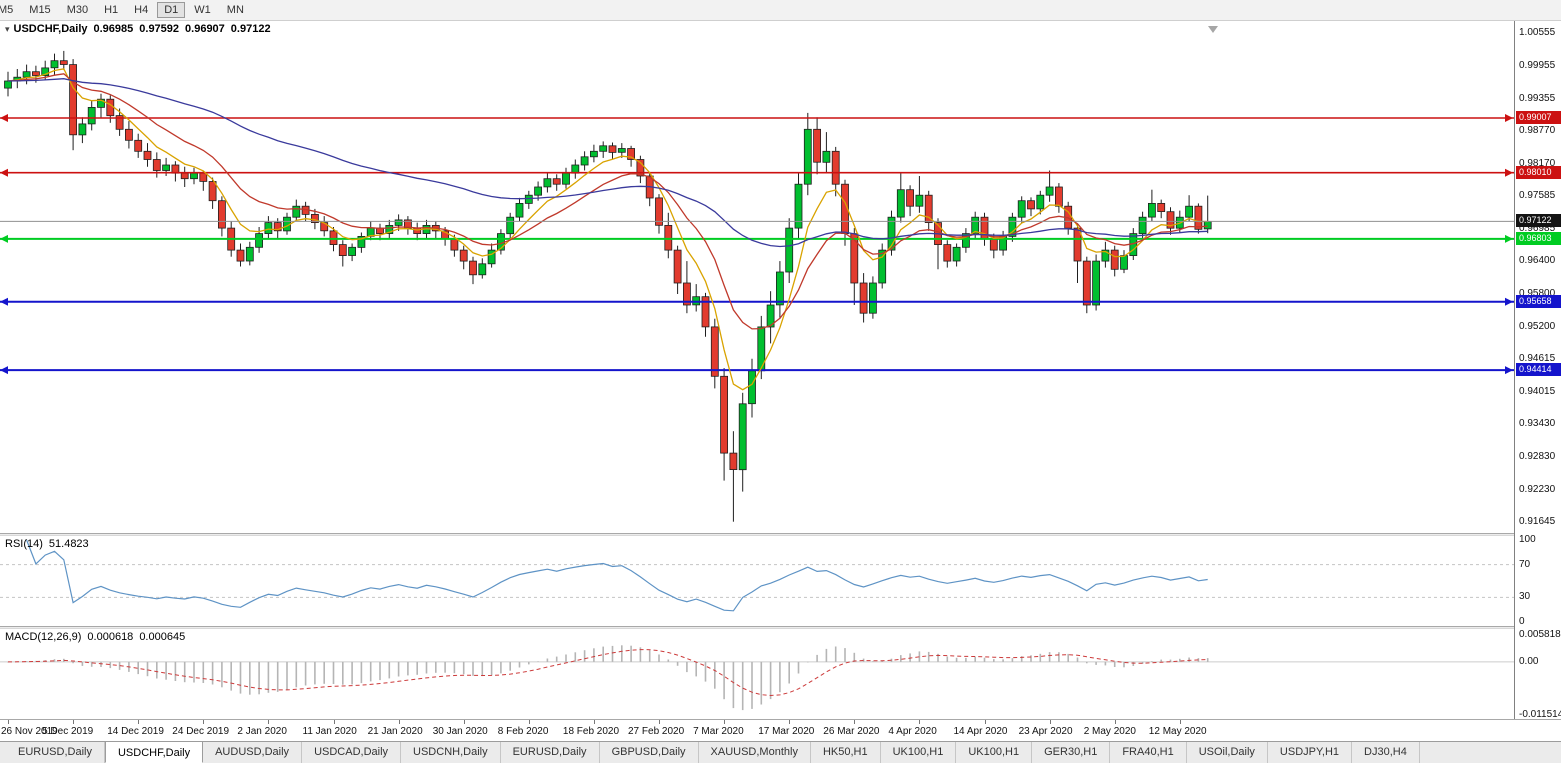 The width and height of the screenshot is (1561, 763). What do you see at coordinates (846, 752) in the screenshot?
I see `chart-tab-hk50: HK50,H1` at bounding box center [846, 752].